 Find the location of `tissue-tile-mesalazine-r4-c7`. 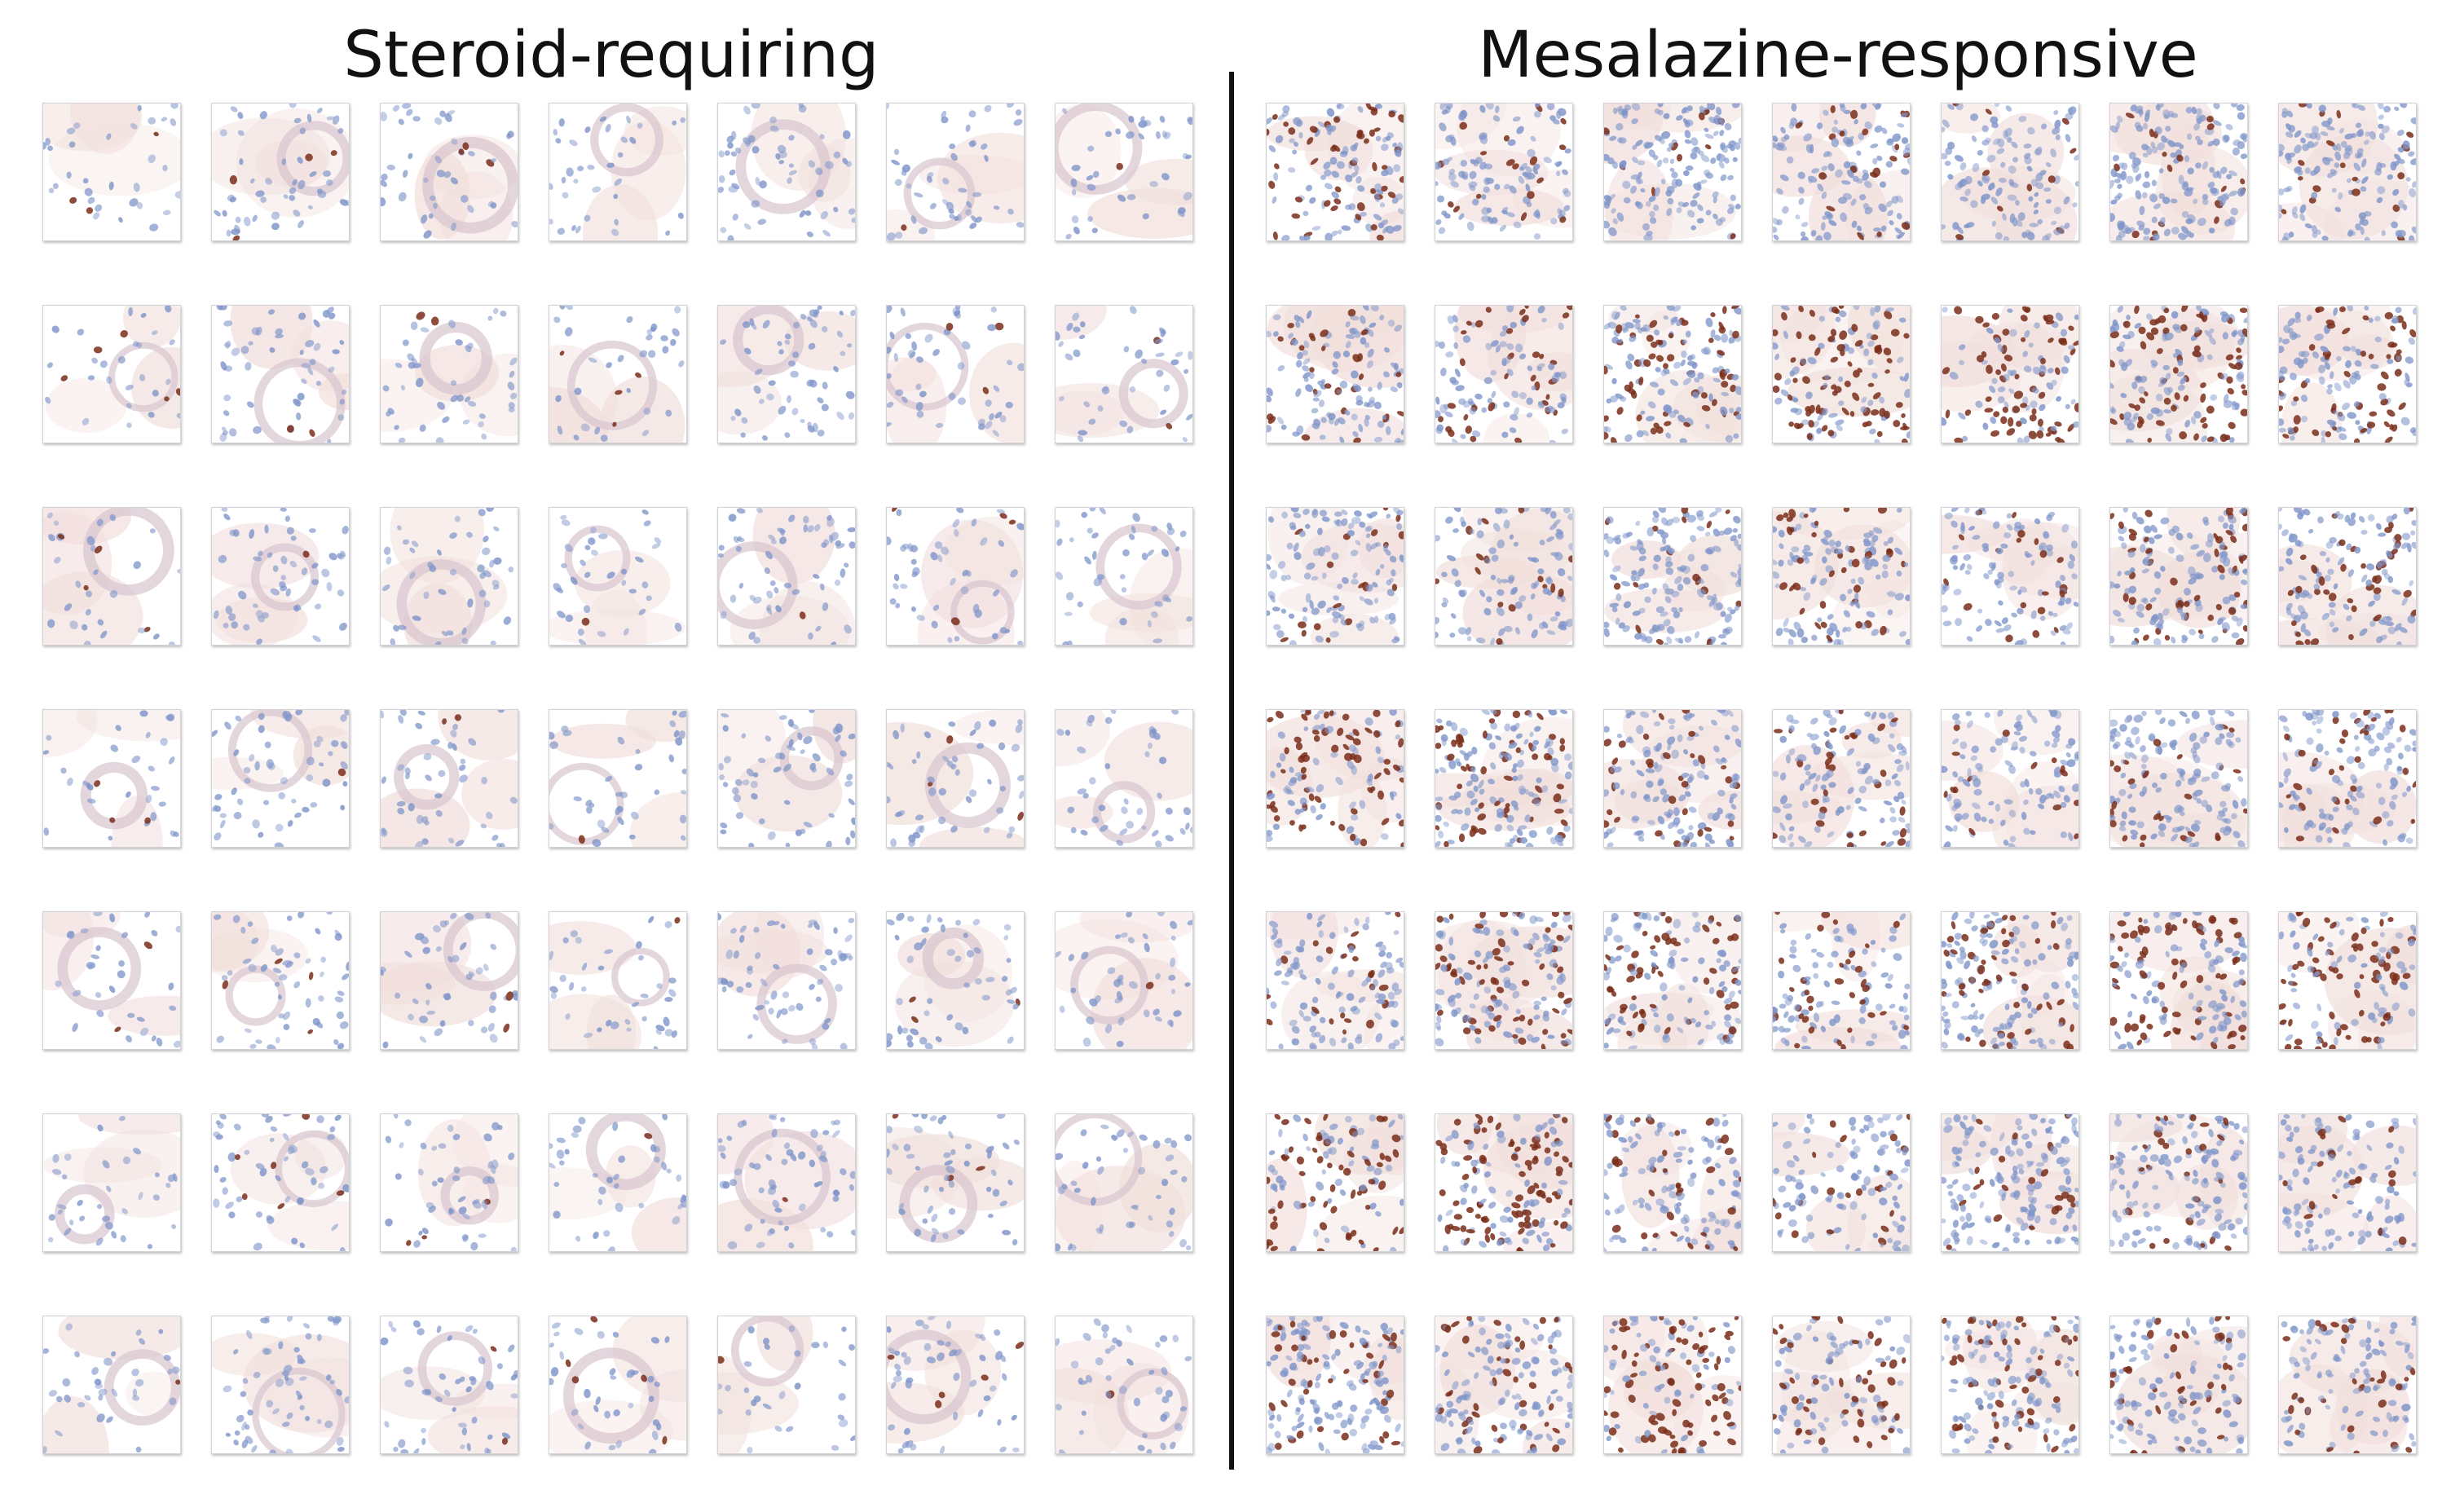

tissue-tile-mesalazine-r4-c7 is located at coordinates (2347, 778).